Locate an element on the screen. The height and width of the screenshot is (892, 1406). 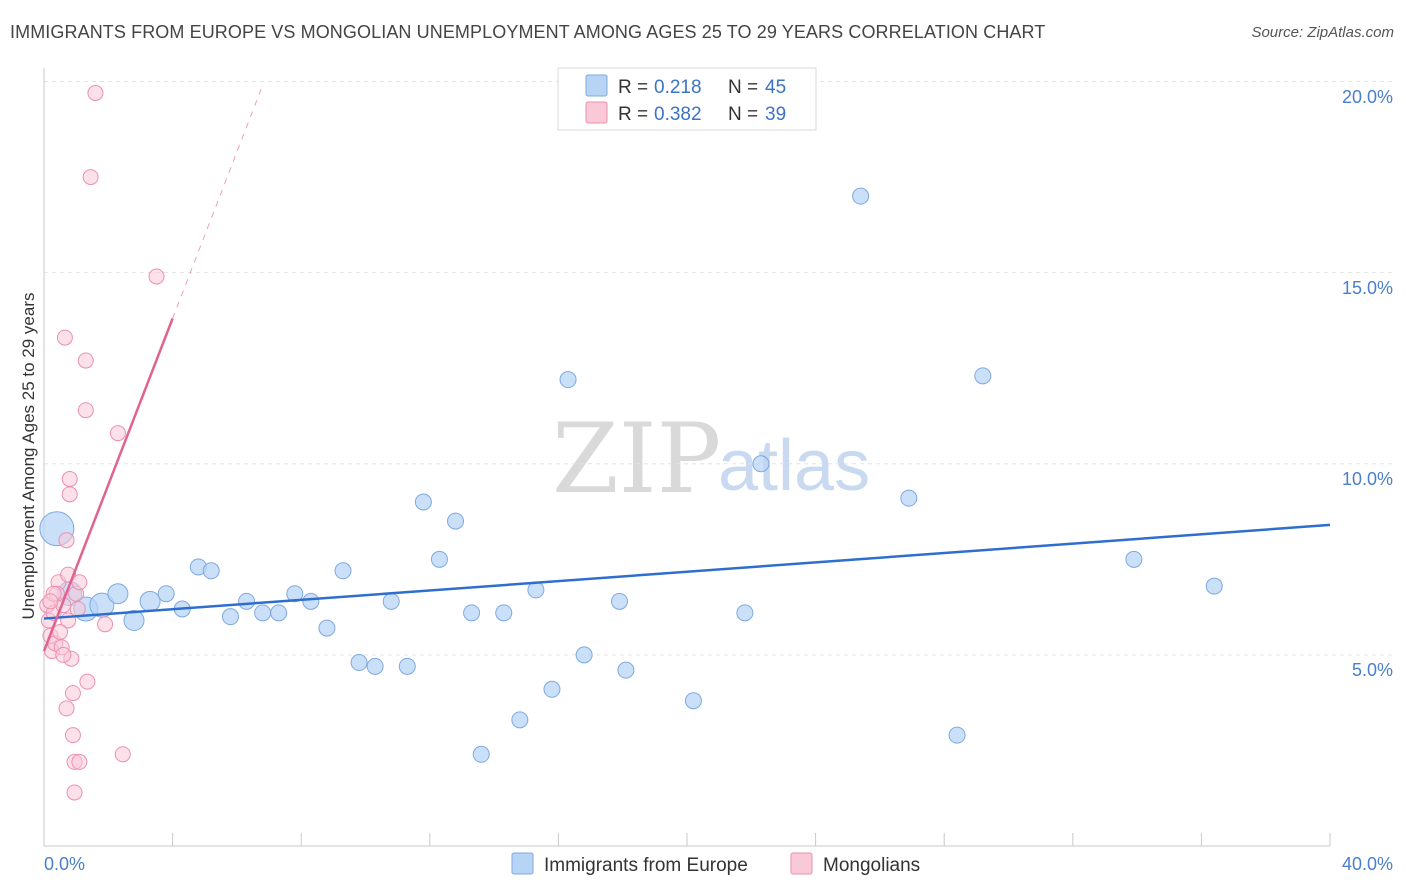
y-tick-label: 15.0% is located at coordinates (1367, 288).